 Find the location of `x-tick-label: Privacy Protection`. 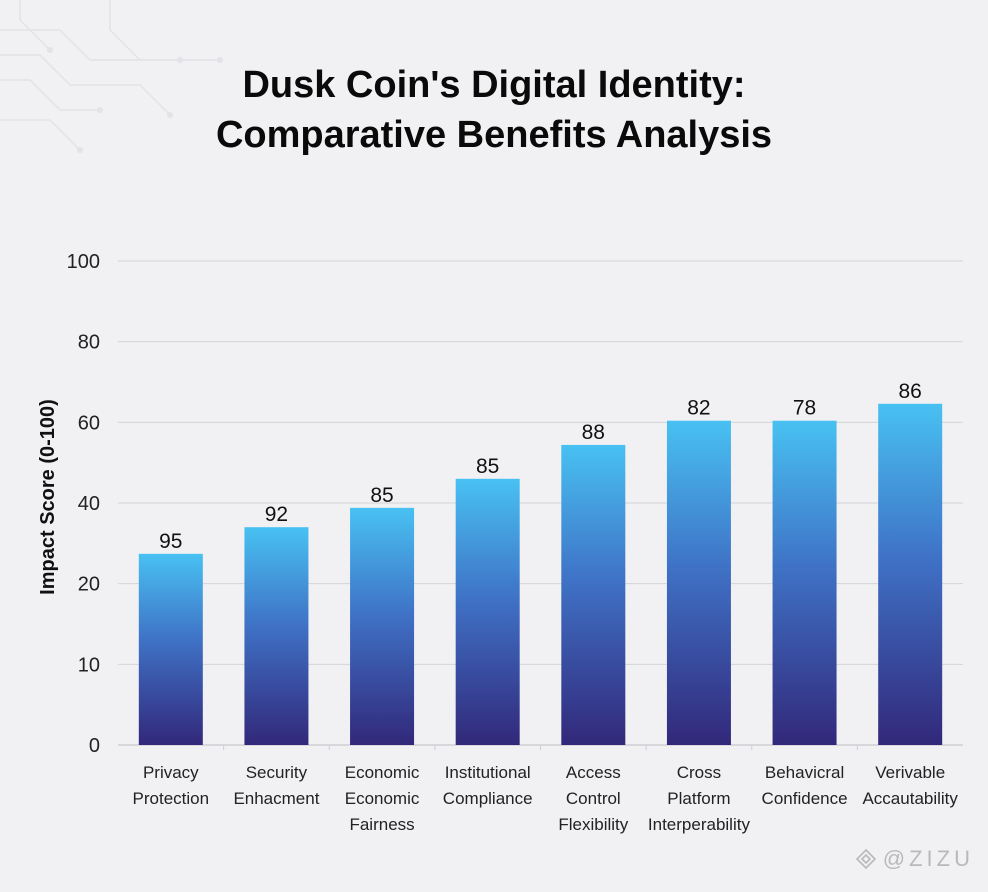

x-tick-label: Privacy Protection is located at coordinates (171, 785).